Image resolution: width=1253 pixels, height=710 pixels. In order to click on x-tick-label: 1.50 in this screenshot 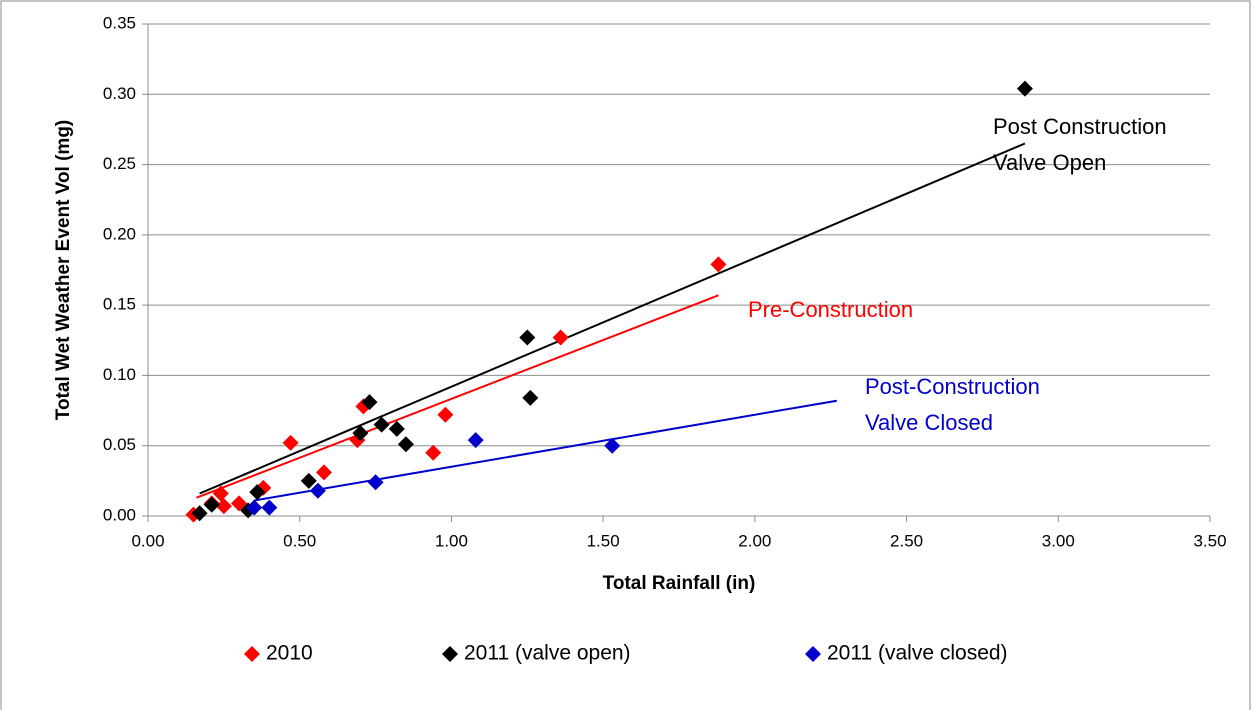, I will do `click(603, 540)`.